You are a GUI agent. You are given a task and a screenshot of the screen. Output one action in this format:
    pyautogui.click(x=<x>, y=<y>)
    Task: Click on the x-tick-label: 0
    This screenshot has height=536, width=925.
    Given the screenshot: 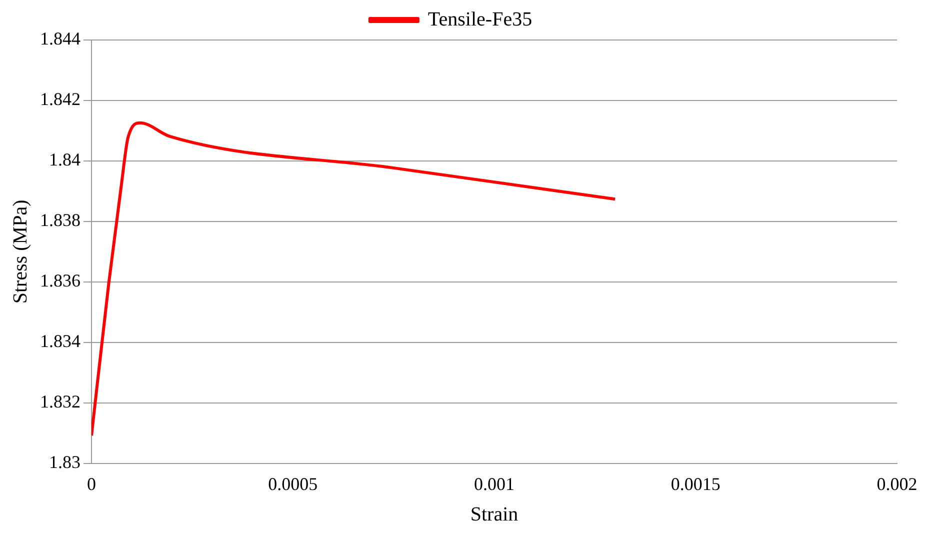 What is the action you would take?
    pyautogui.click(x=91, y=484)
    